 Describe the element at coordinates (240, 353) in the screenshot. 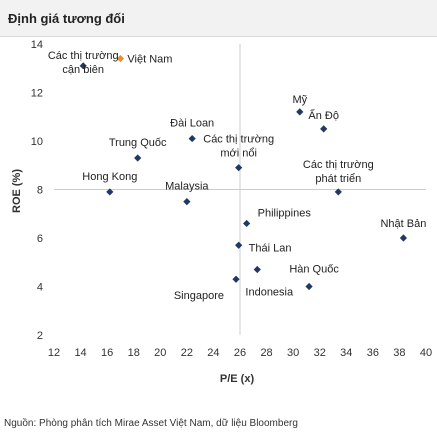

I see `x-tick-label: 26` at that location.